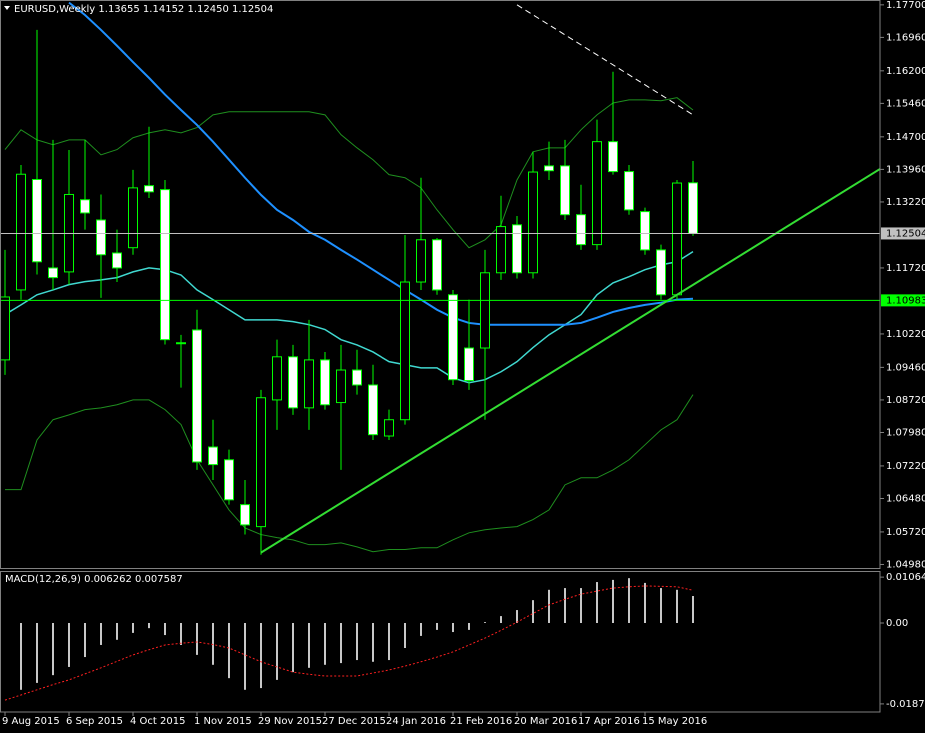  I want to click on y-tick-label: 1.15460, so click(905, 103).